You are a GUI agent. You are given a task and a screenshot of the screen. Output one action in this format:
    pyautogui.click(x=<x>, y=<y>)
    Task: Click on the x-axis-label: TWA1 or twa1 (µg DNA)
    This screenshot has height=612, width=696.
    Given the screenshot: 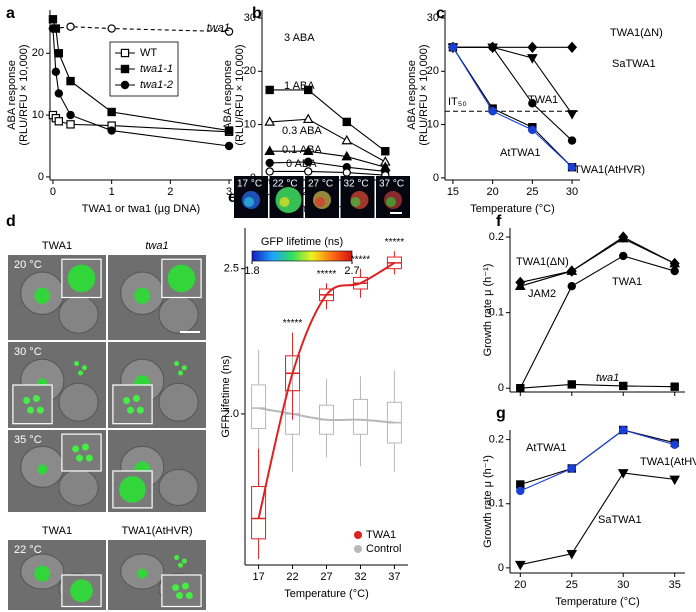 What is the action you would take?
    pyautogui.click(x=141, y=209)
    